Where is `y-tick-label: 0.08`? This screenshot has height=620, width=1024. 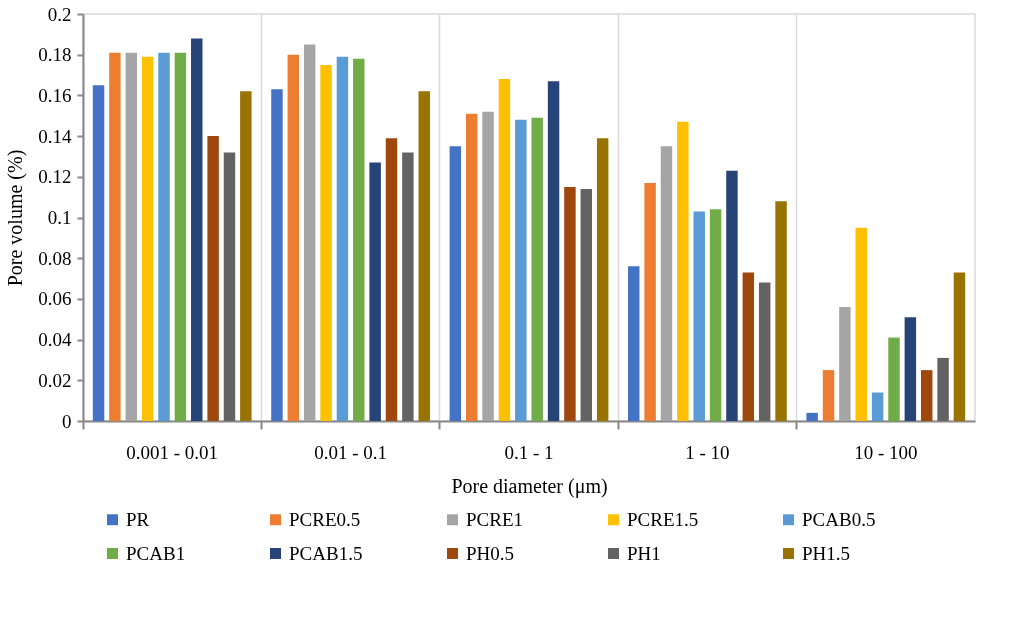 y-tick-label: 0.08 is located at coordinates (55, 258).